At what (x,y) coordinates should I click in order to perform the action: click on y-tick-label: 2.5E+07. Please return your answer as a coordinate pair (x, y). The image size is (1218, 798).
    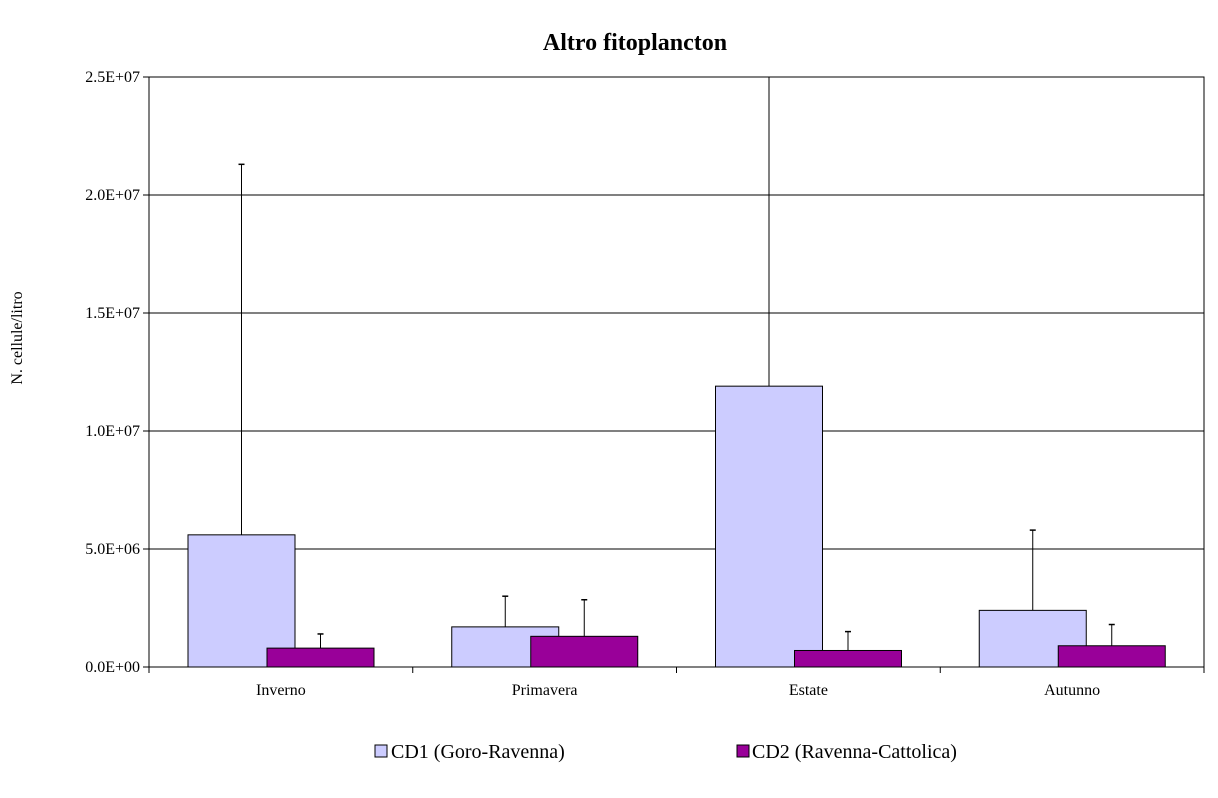
    Looking at the image, I should click on (112, 77).